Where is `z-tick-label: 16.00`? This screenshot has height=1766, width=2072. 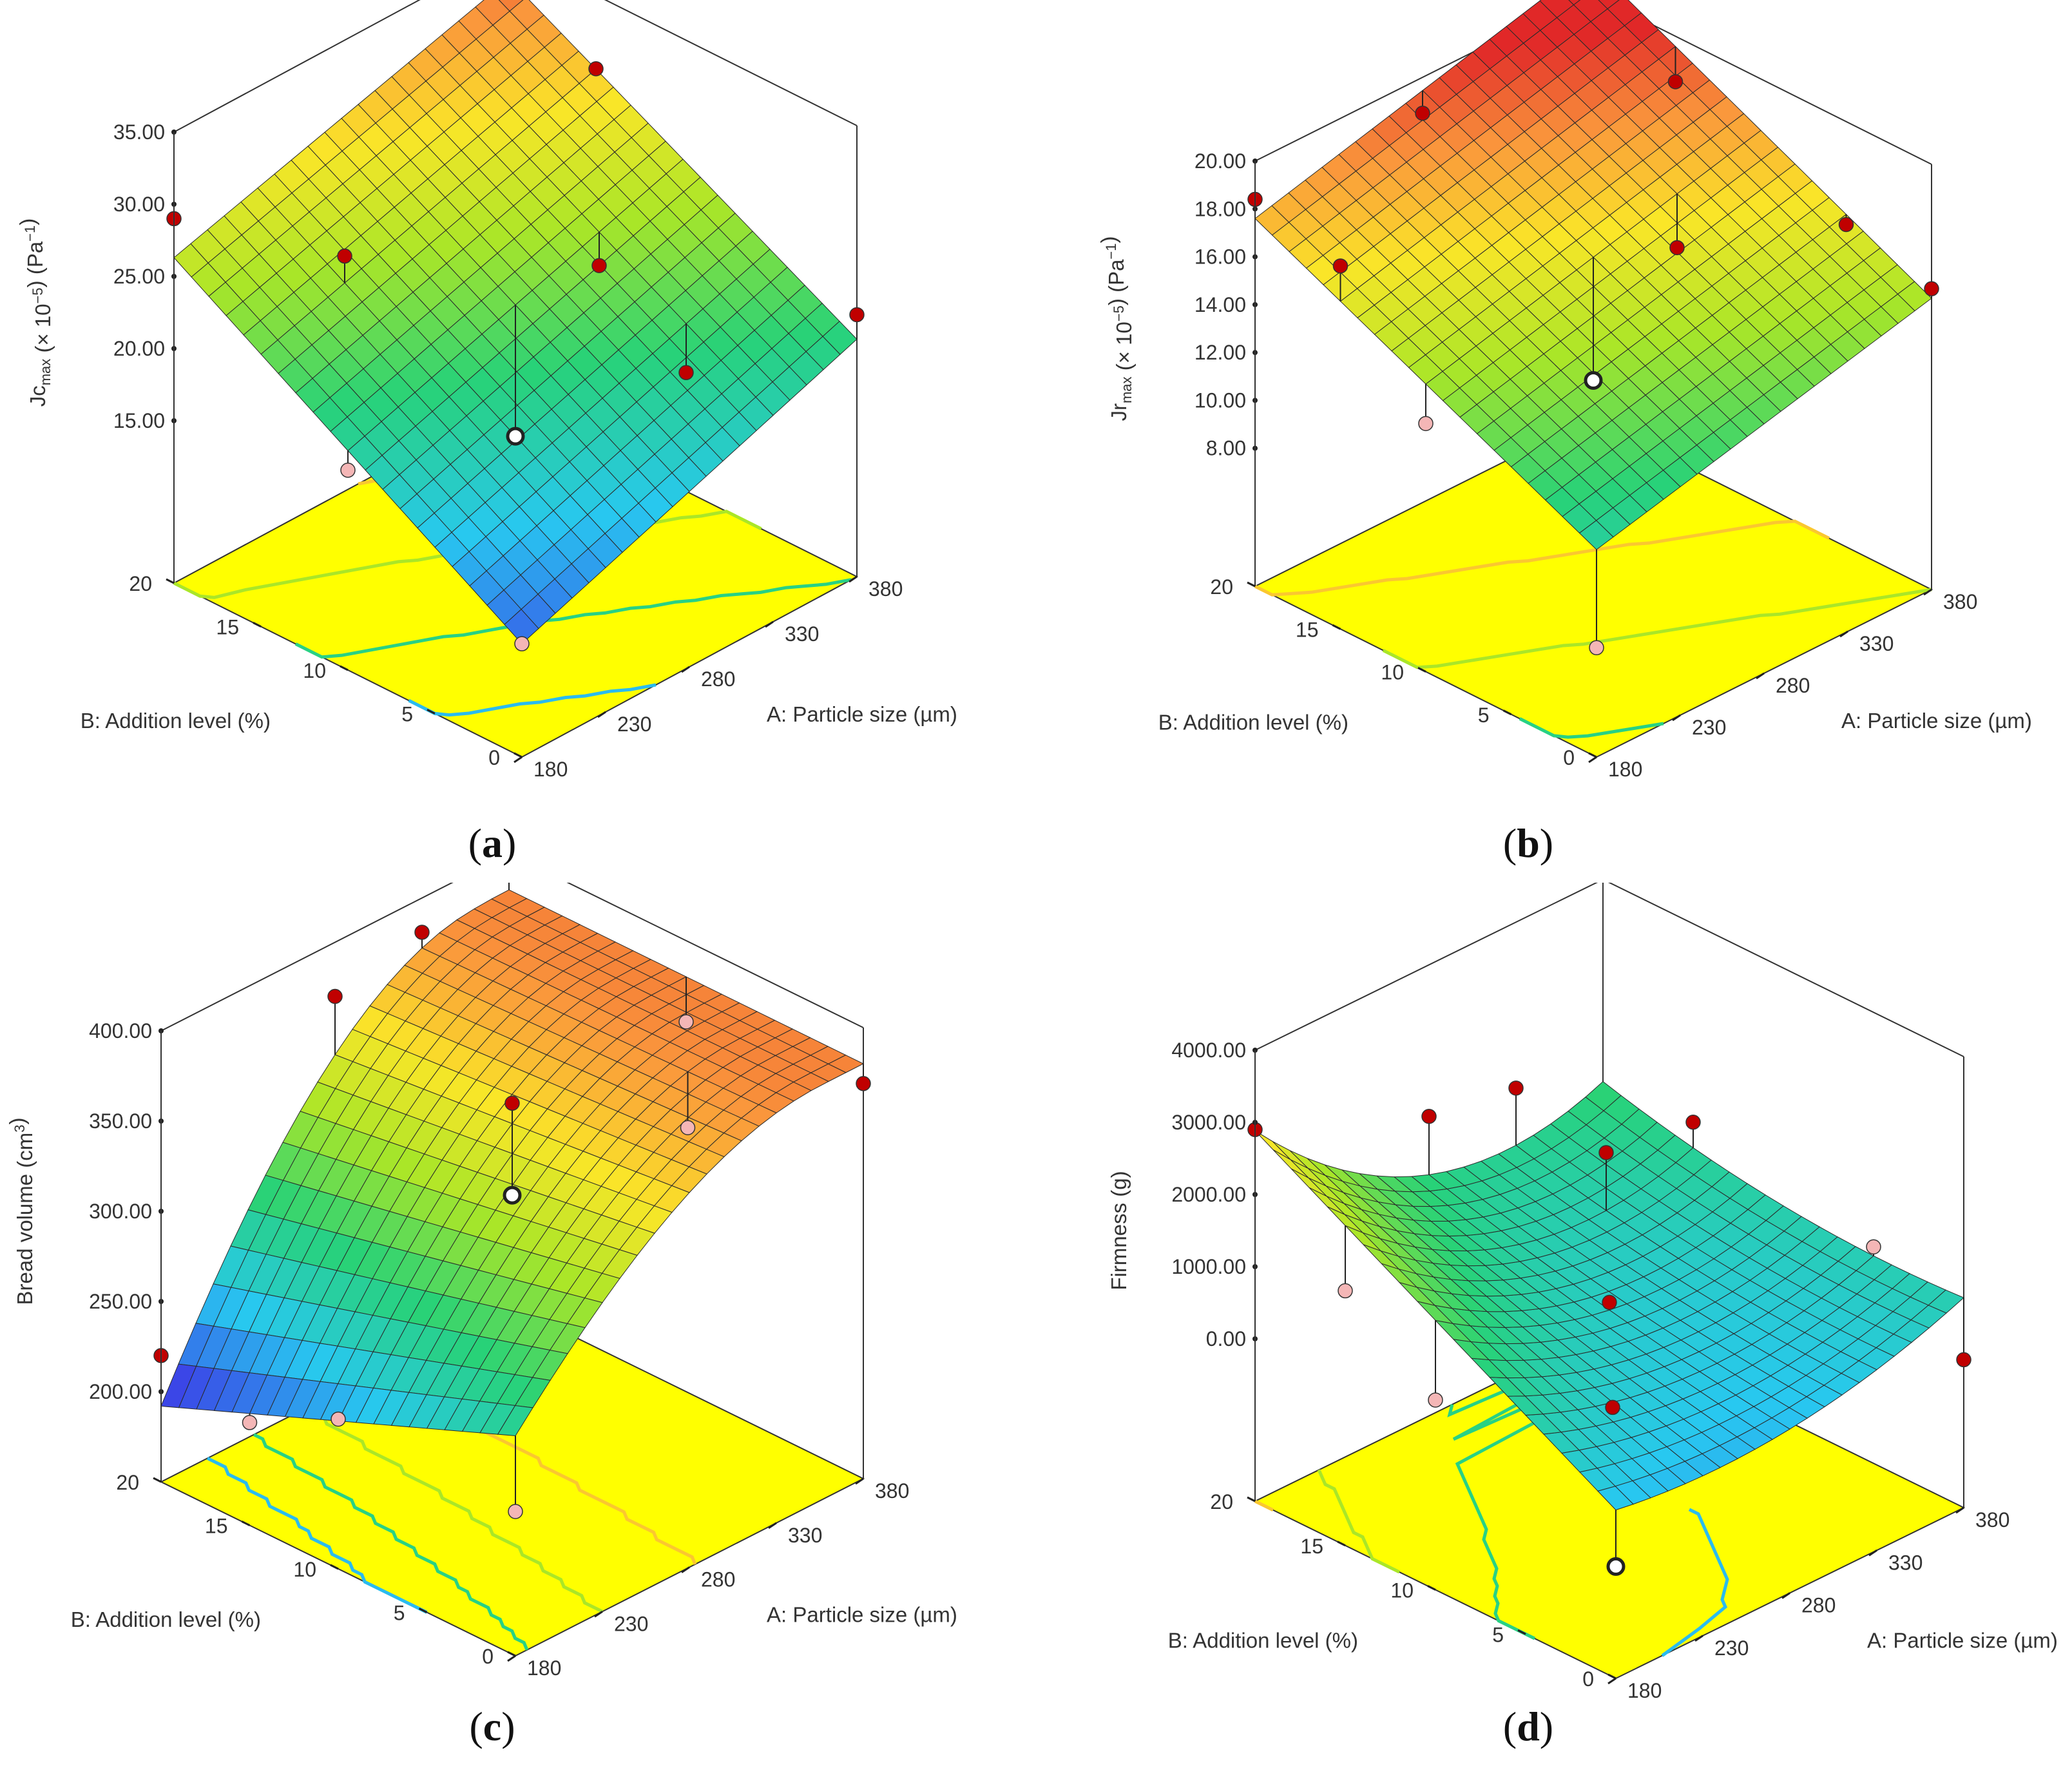 z-tick-label: 16.00 is located at coordinates (1220, 257).